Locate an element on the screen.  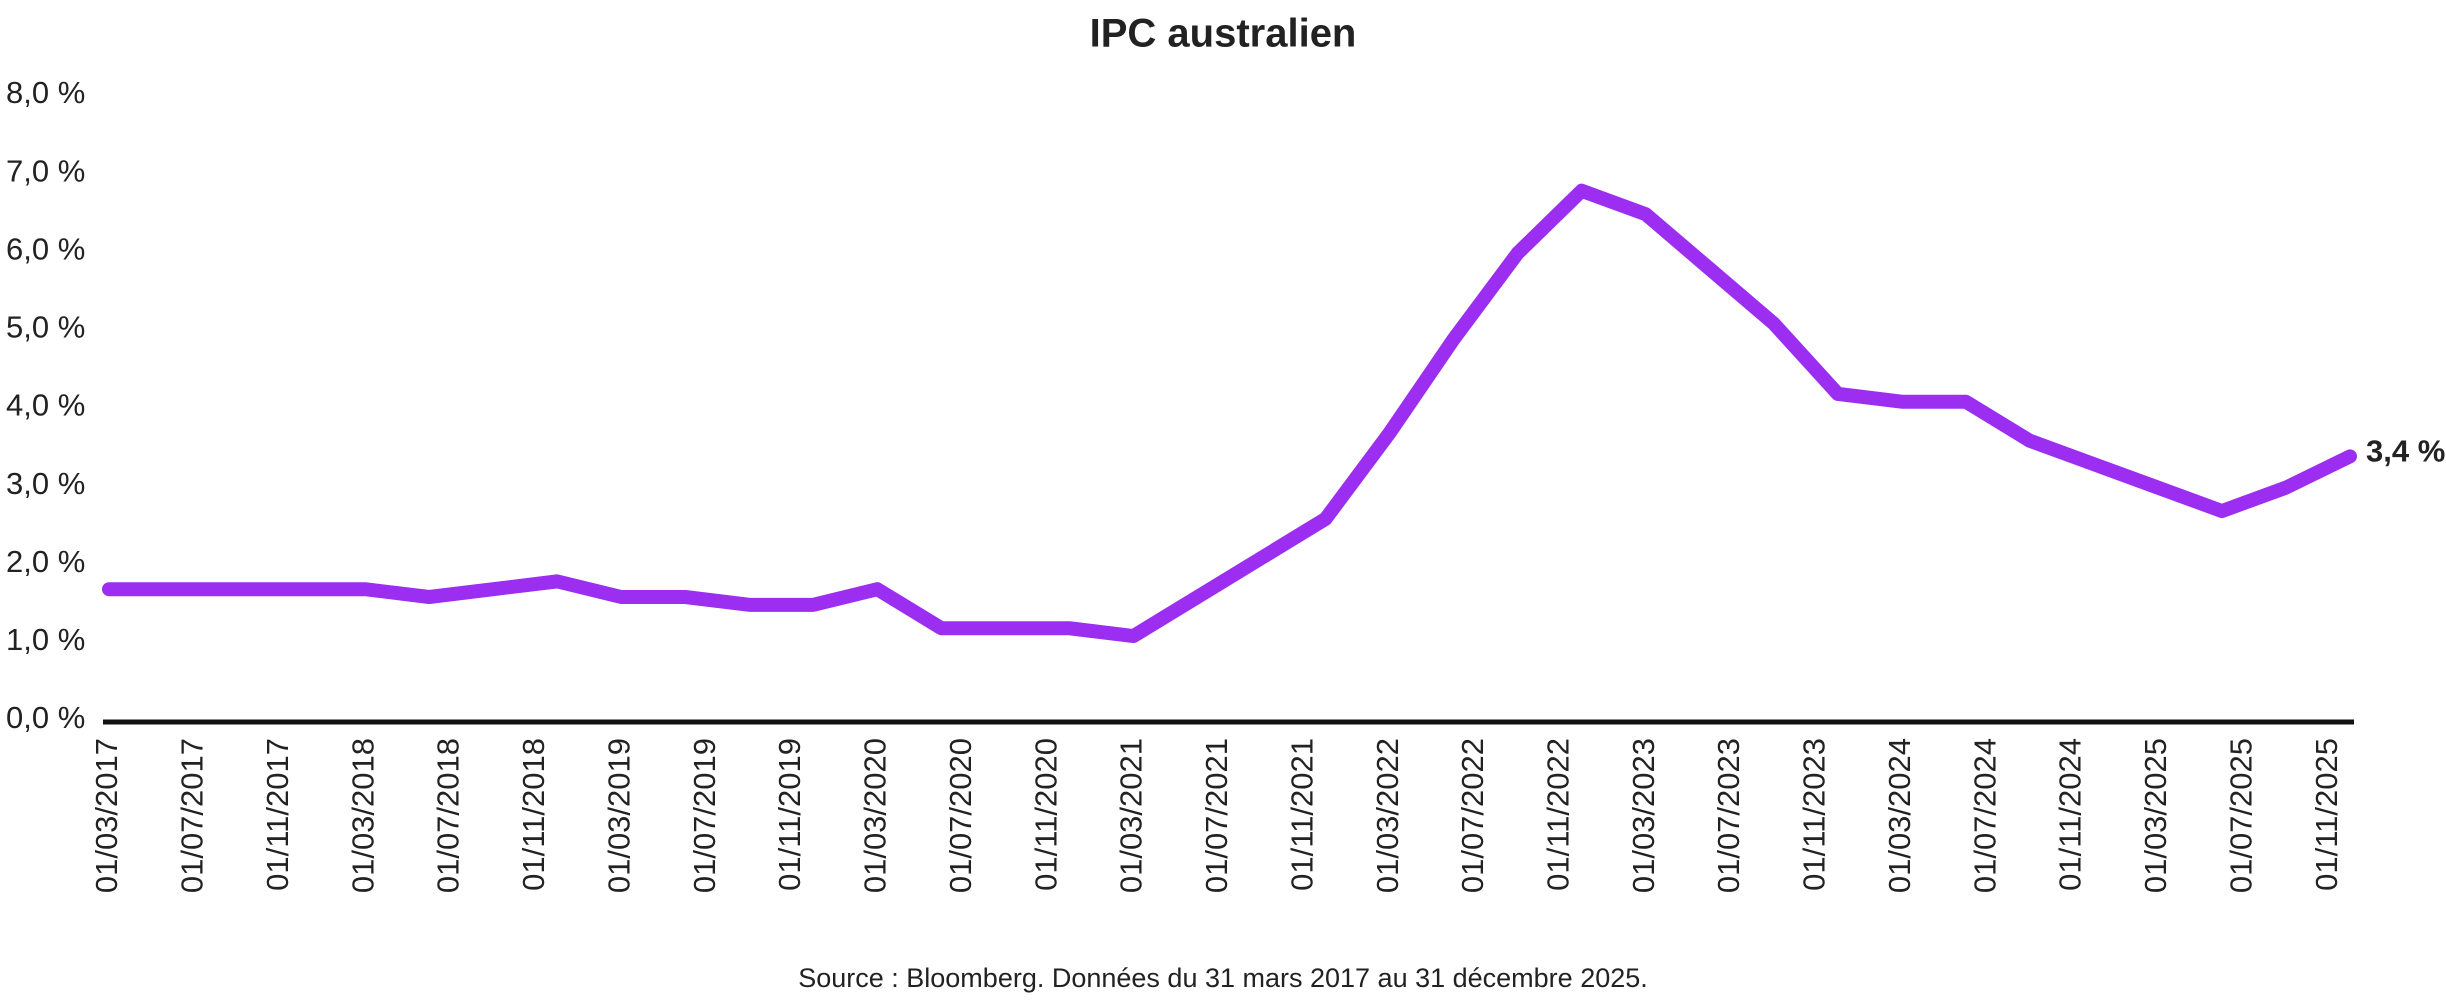
x-tick-label: 01/07/2020 is located at coordinates (960, 815).